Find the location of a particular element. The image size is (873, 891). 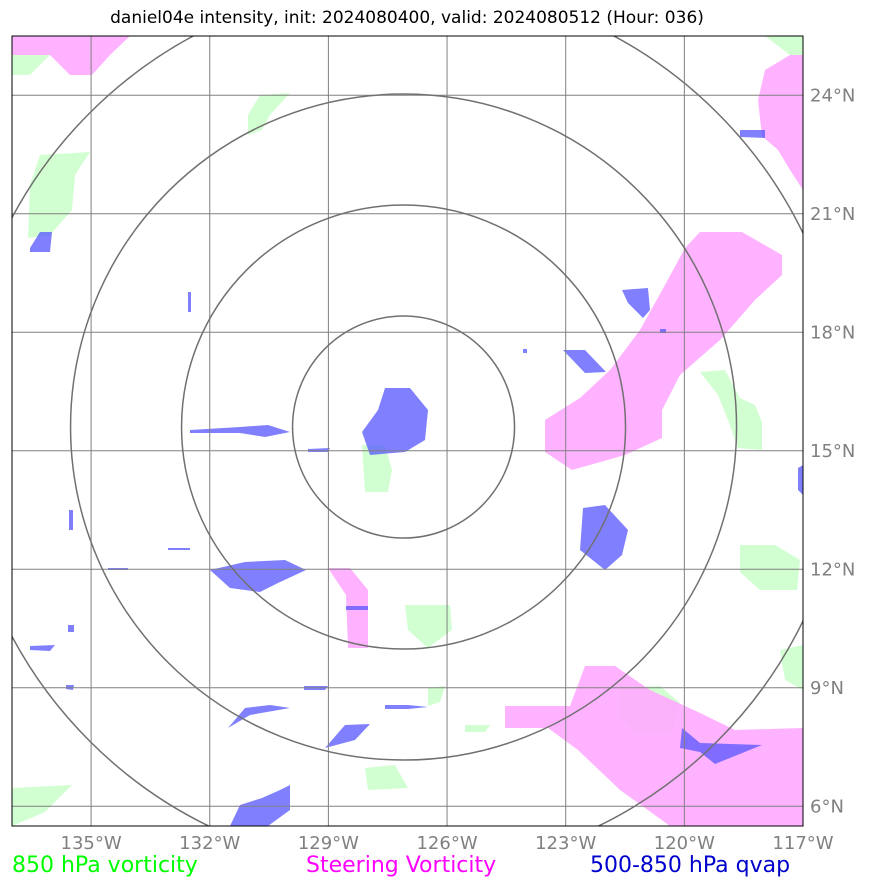

range-ring is located at coordinates (403, 427).